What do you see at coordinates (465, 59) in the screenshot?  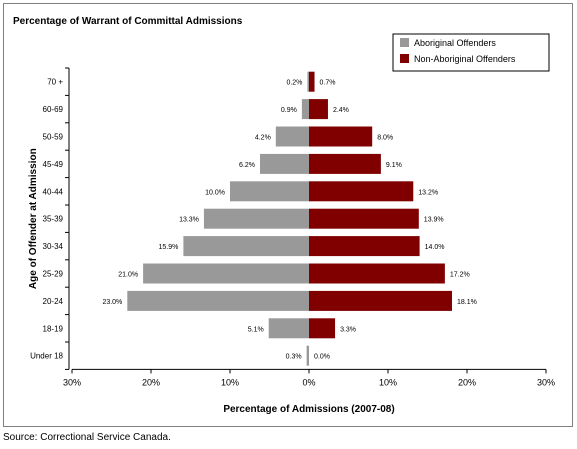 I see `legend-label: Non-Aboriginal Offenders` at bounding box center [465, 59].